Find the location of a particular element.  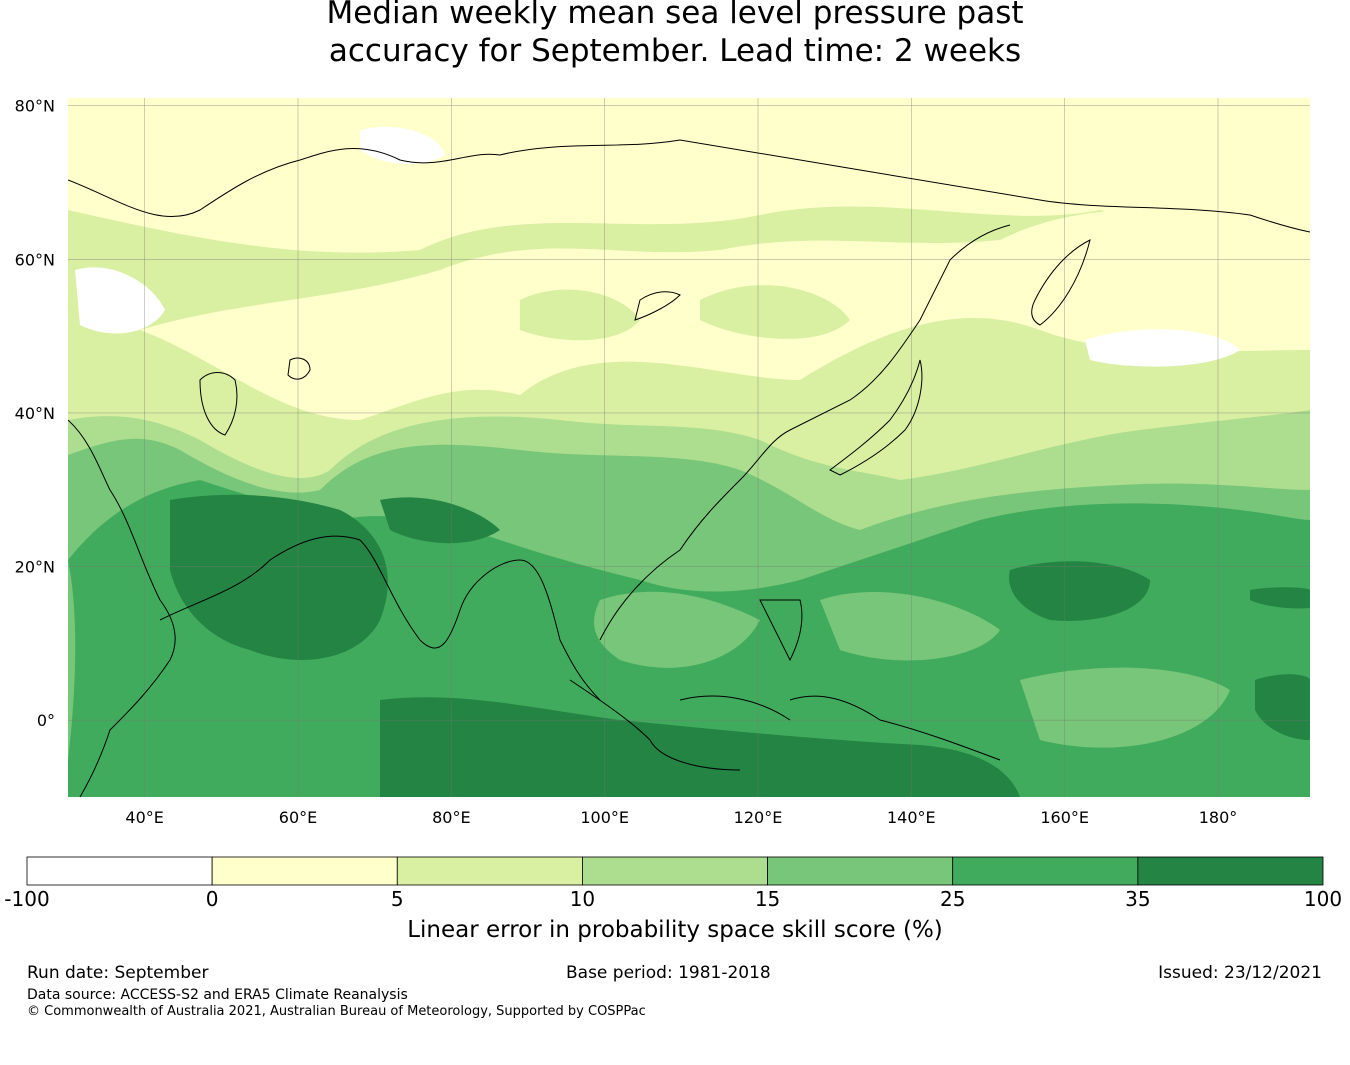

colorbar-tick-label: 25 is located at coordinates (952, 899).